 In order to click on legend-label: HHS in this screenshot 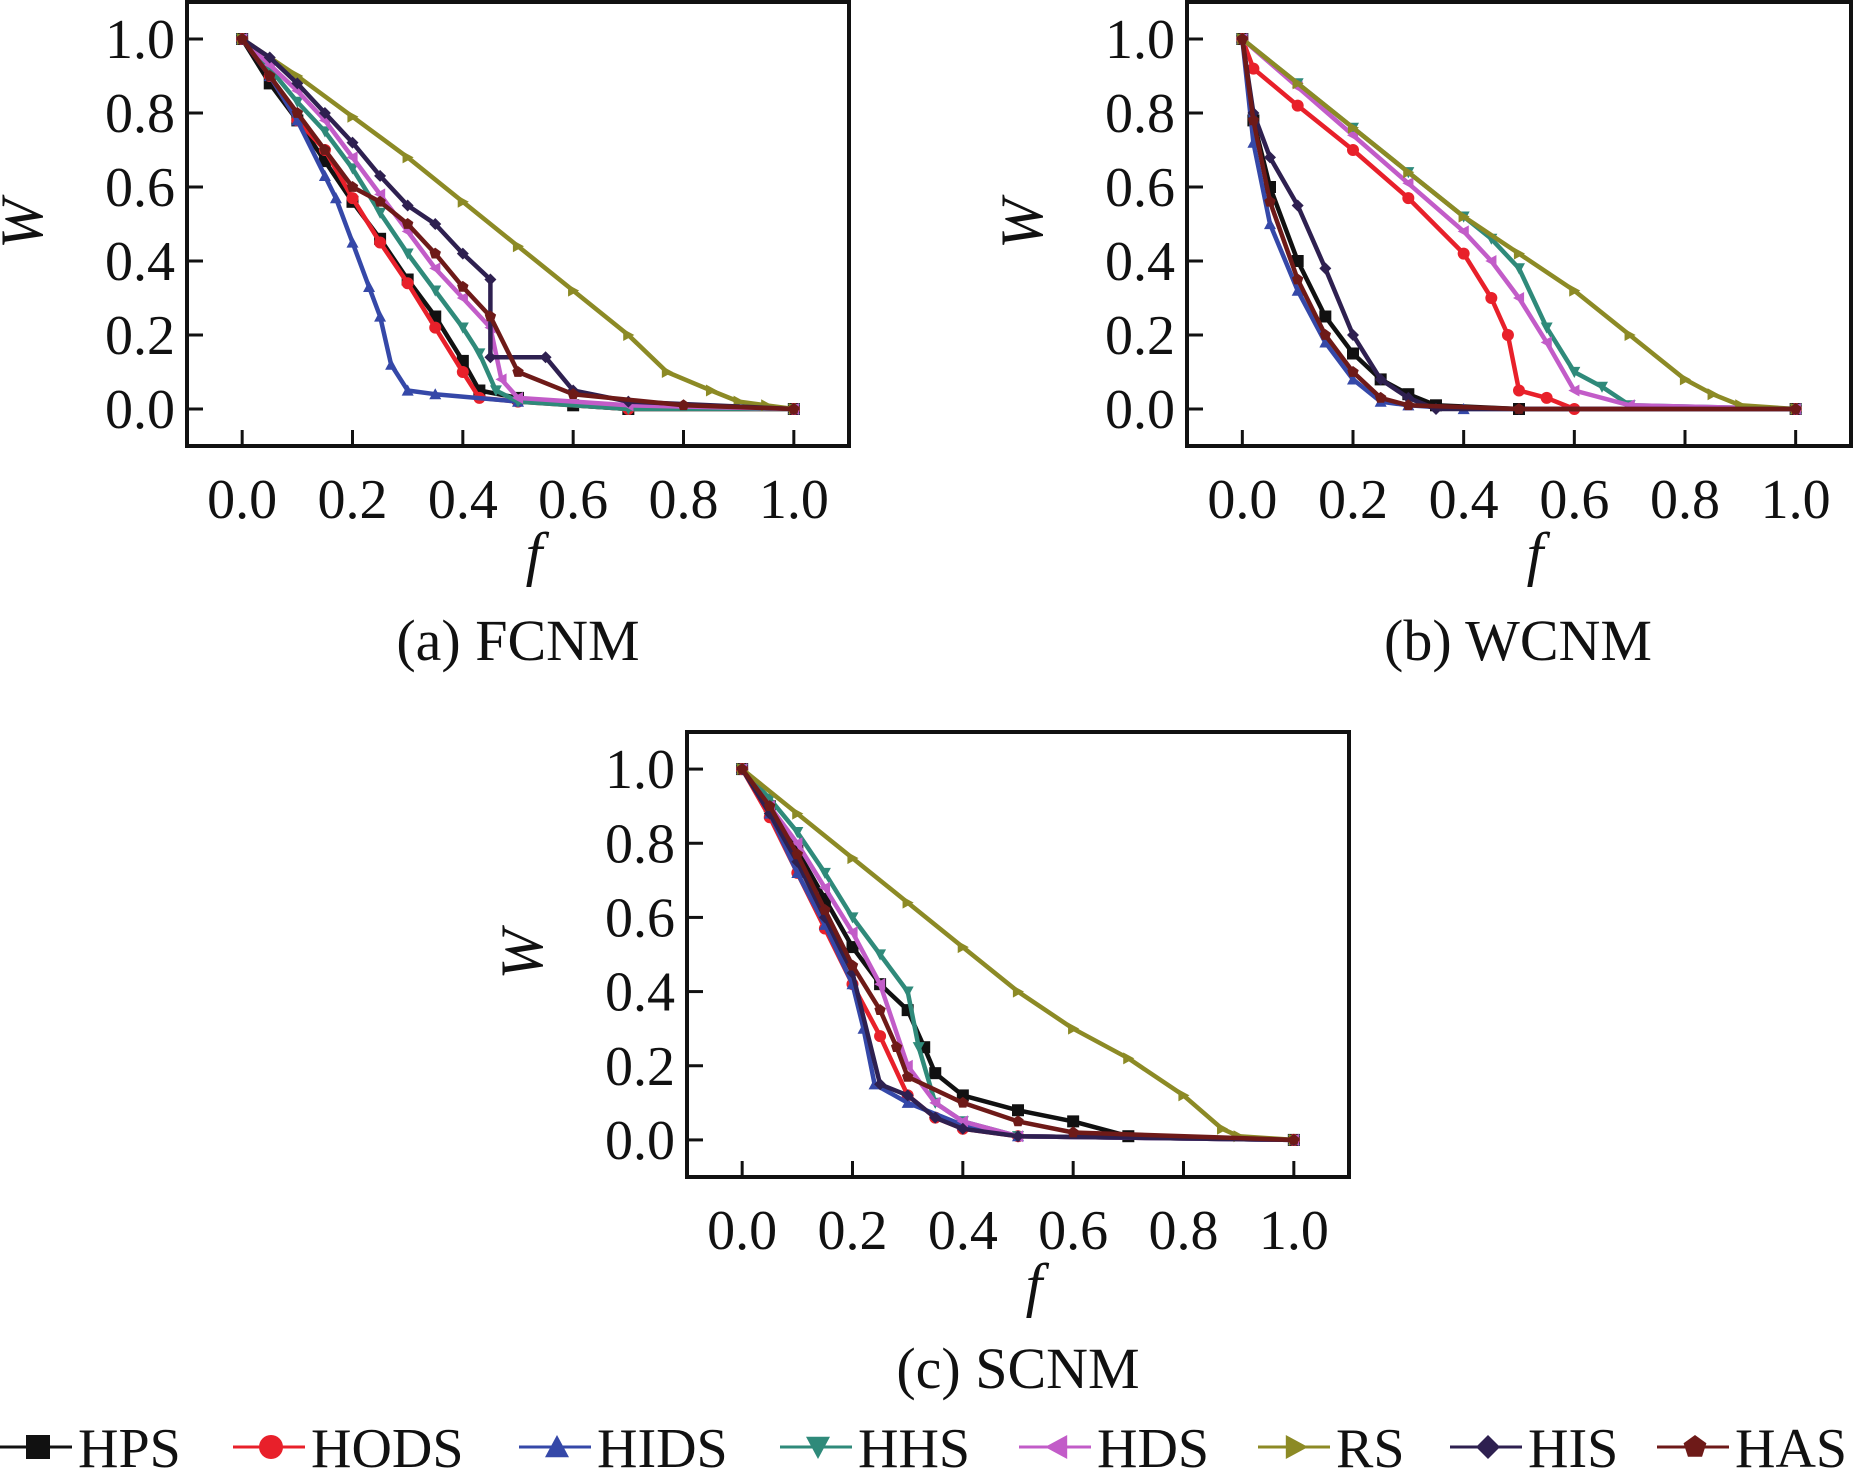, I will do `click(914, 1444)`.